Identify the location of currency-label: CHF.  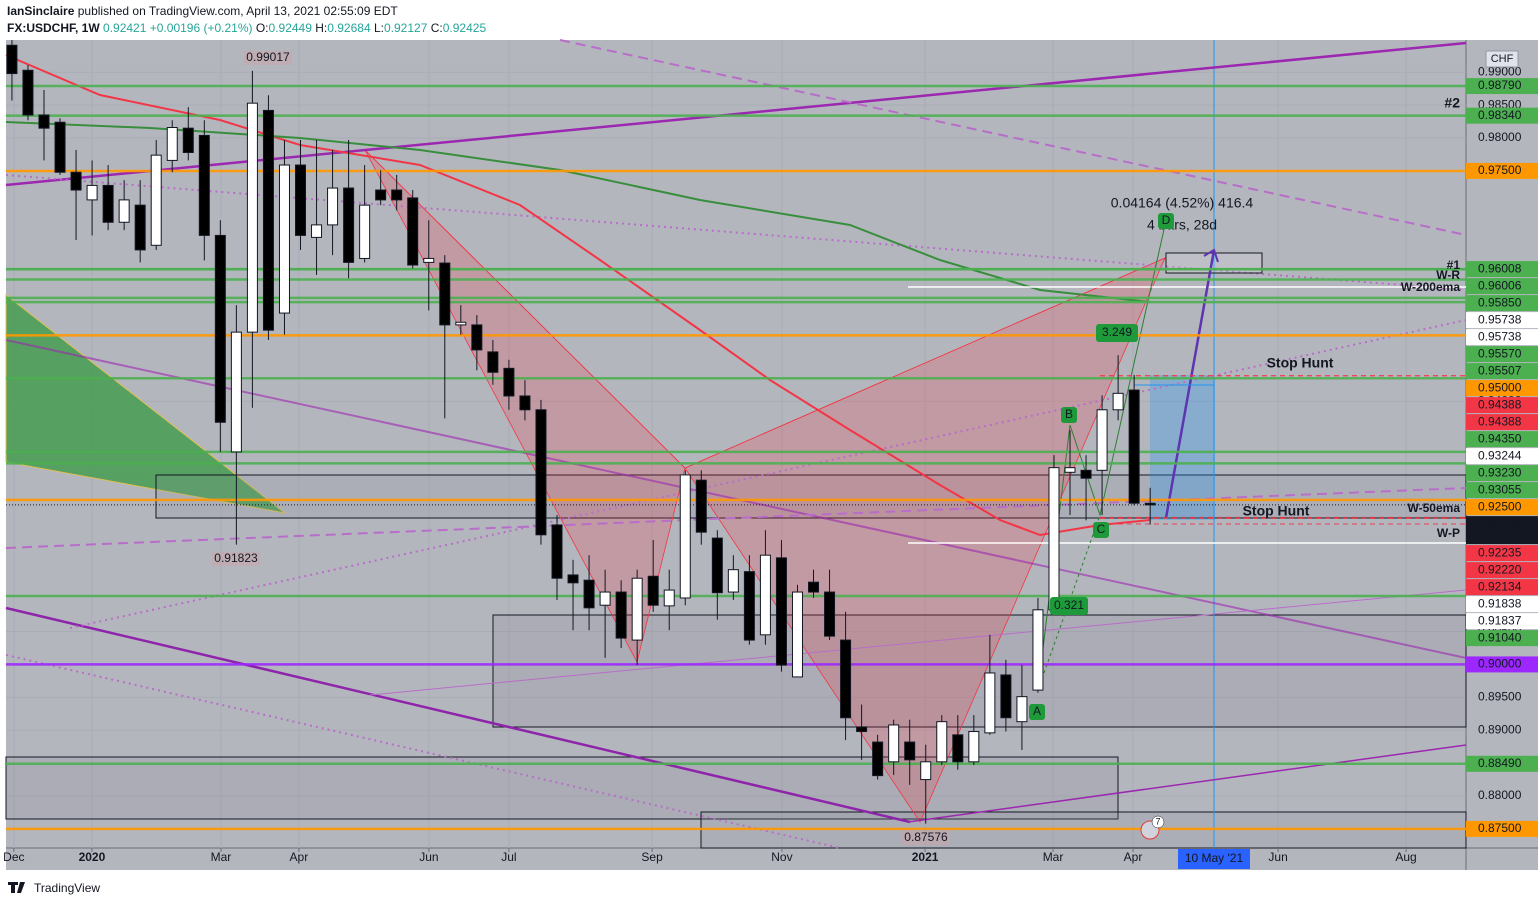
(1502, 59).